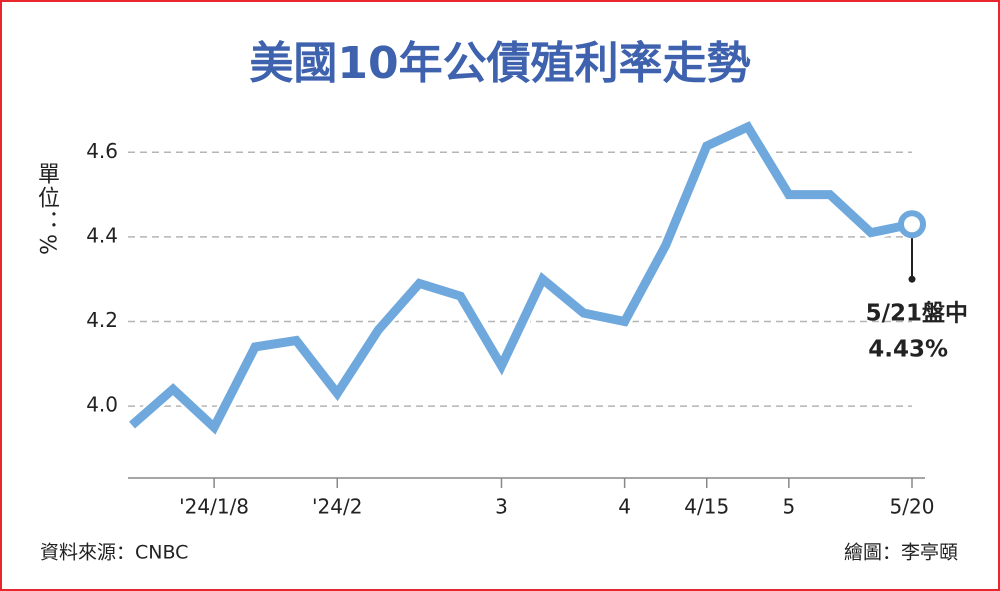 The width and height of the screenshot is (1000, 591). I want to click on chart-title: 美國10年公債殖利率走勢, so click(499, 63).